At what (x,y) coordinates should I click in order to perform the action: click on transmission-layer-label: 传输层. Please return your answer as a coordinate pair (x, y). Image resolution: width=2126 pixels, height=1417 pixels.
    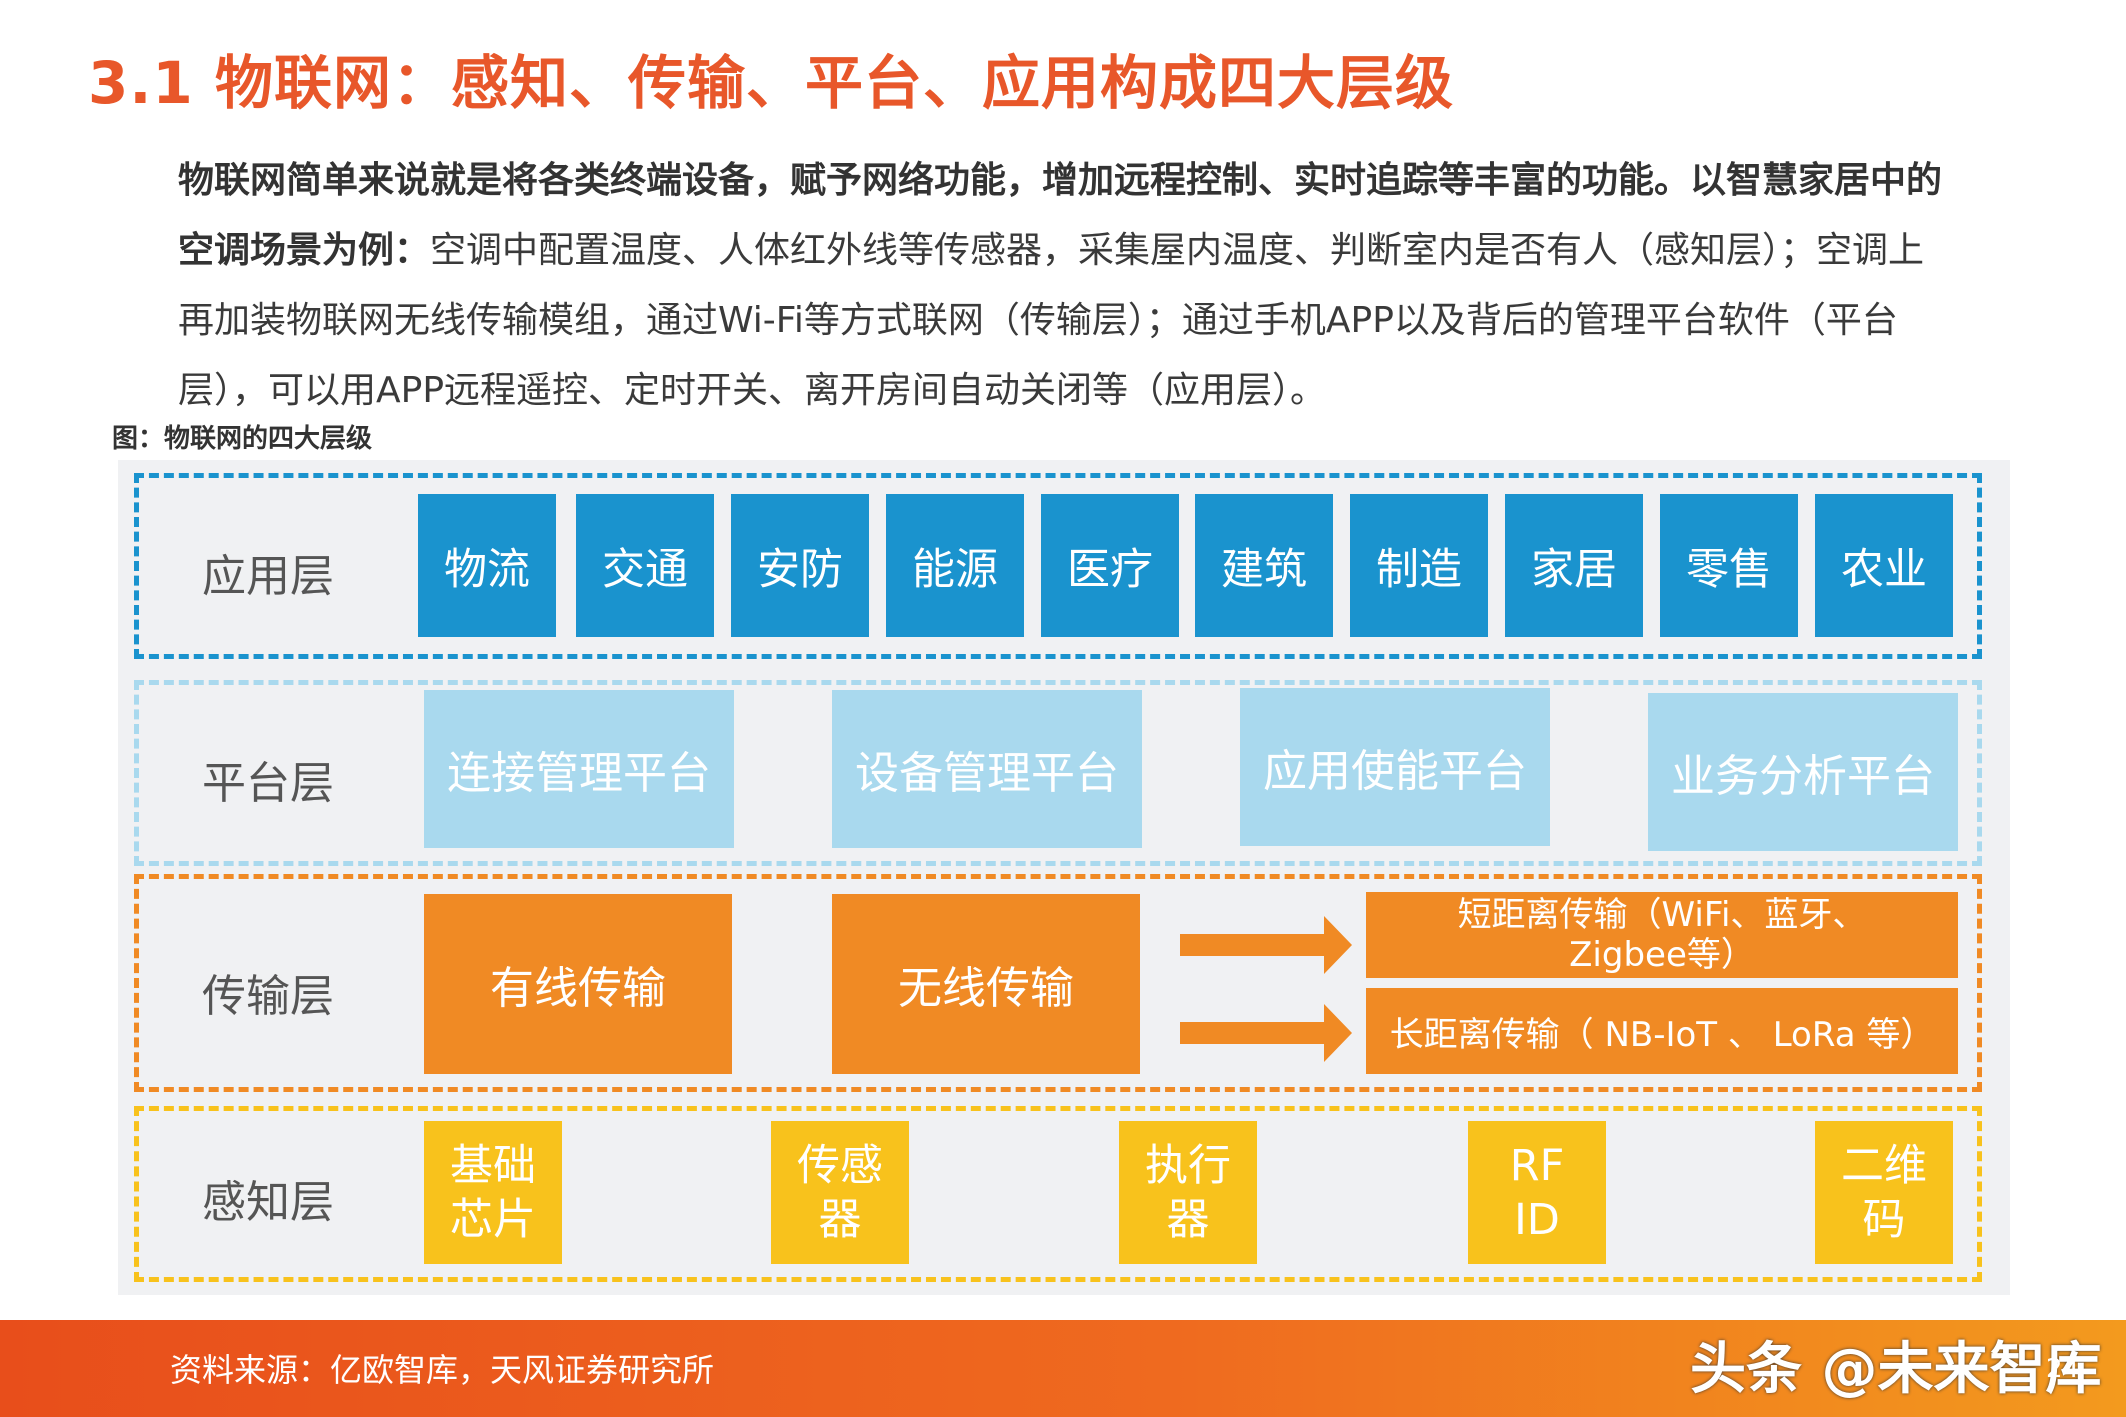
    Looking at the image, I should click on (268, 996).